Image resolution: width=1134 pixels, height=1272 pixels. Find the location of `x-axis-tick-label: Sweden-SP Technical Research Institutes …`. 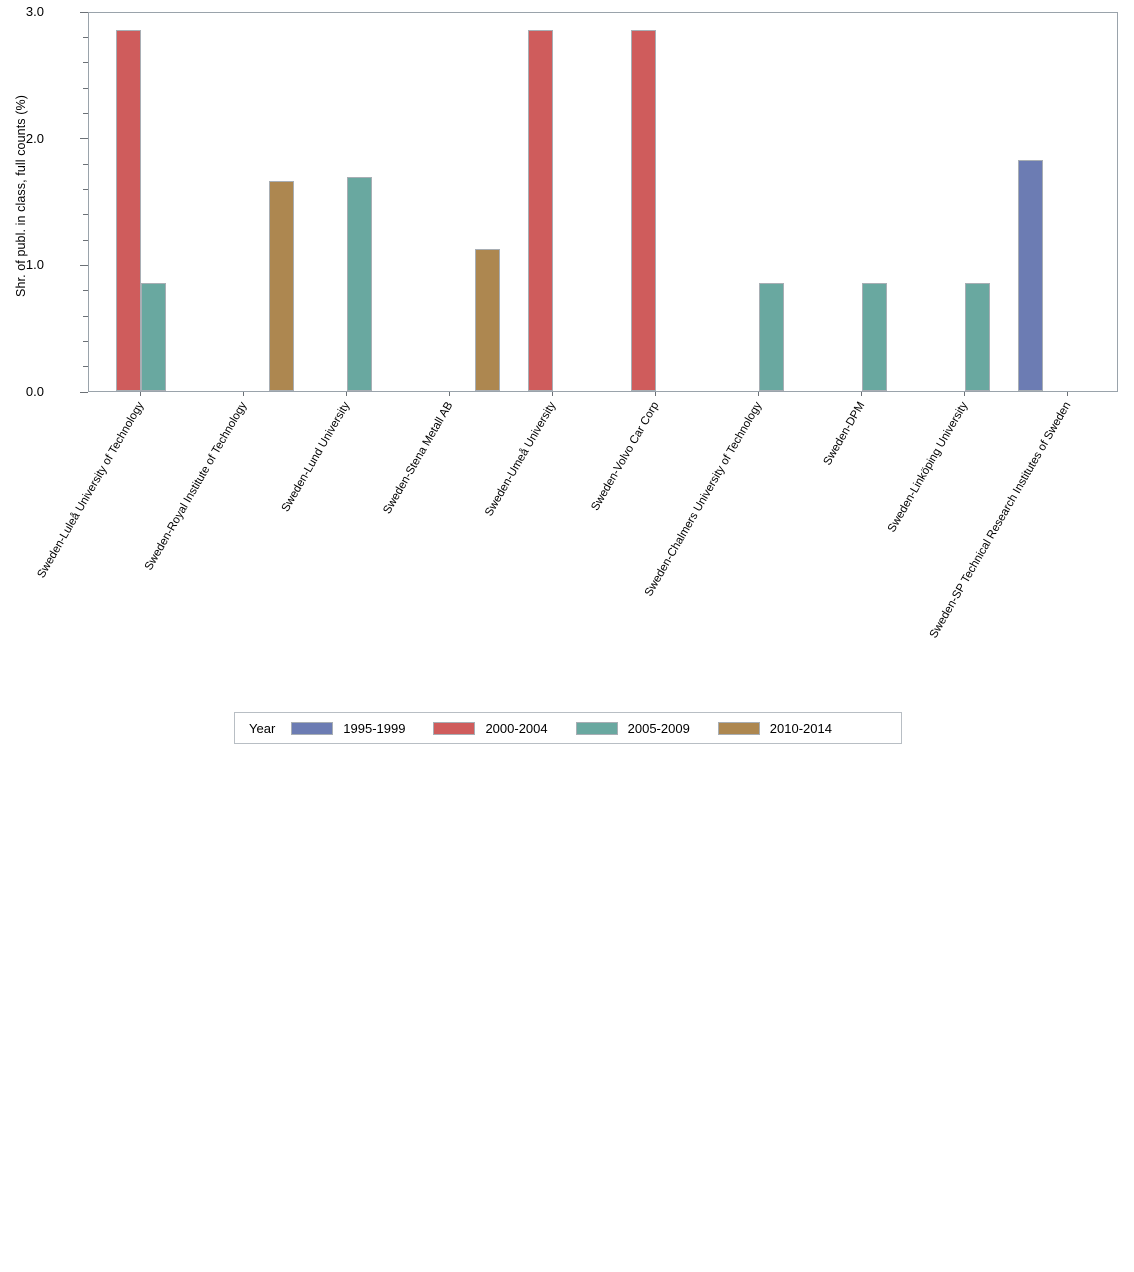

x-axis-tick-label: Sweden-SP Technical Research Institutes … is located at coordinates (1000, 520).